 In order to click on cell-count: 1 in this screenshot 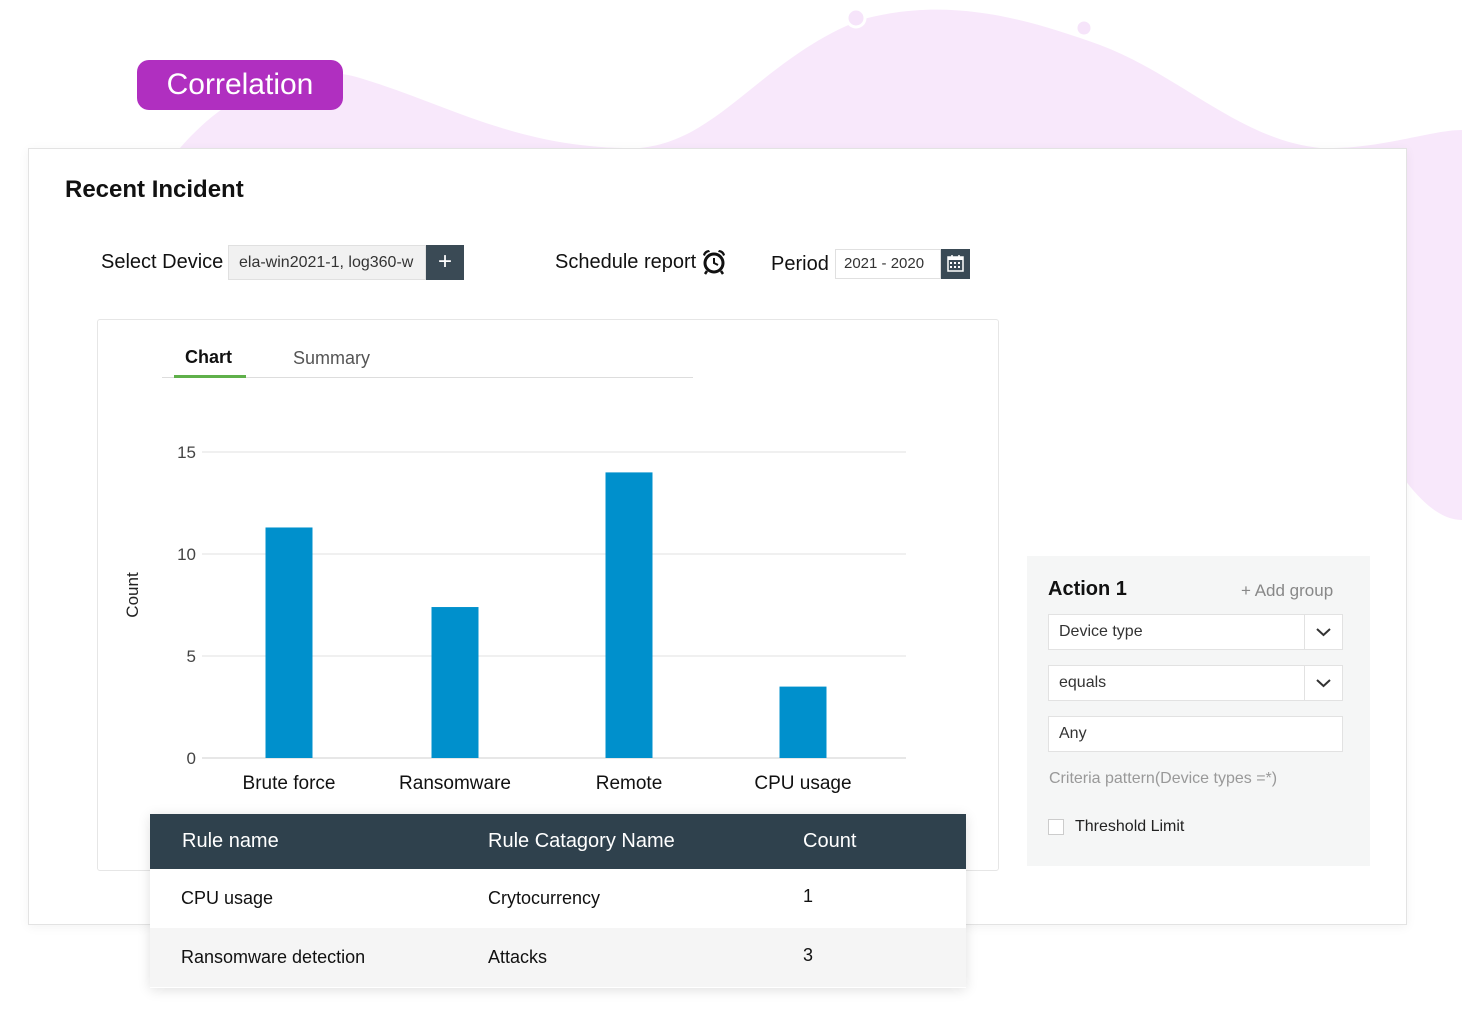, I will do `click(808, 896)`.